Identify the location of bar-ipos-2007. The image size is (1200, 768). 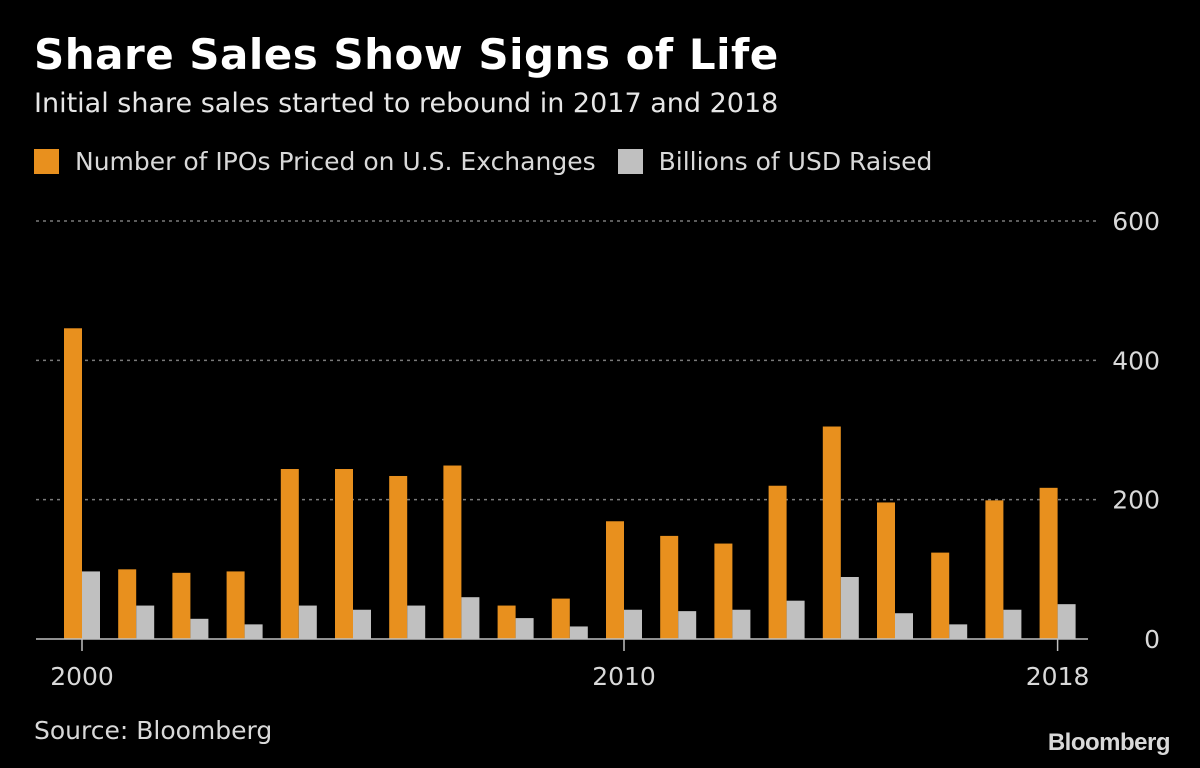
(452, 552).